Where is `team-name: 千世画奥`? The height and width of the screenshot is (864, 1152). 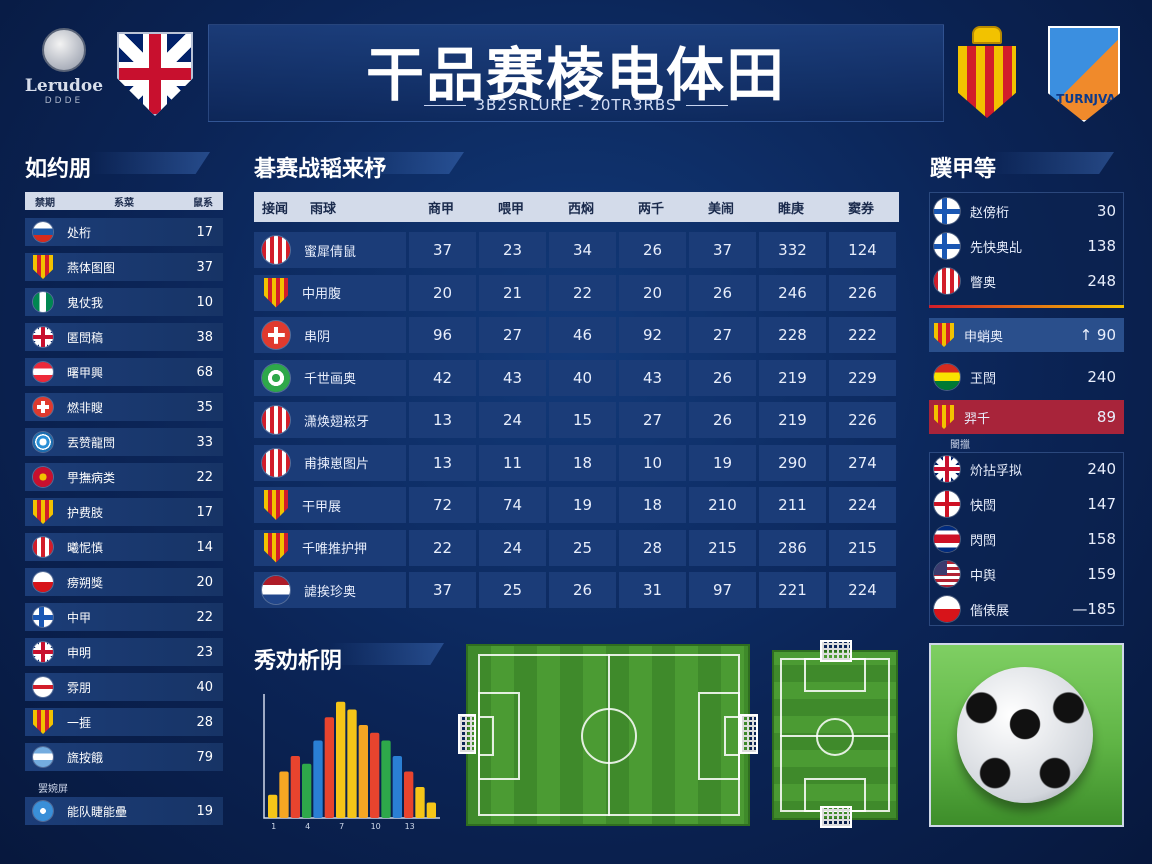 team-name: 千世画奥 is located at coordinates (330, 379).